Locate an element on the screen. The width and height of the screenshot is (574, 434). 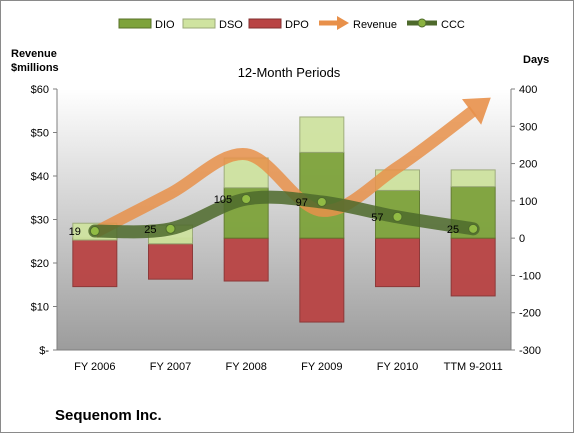
right-tick-label: 100 is located at coordinates (528, 202).